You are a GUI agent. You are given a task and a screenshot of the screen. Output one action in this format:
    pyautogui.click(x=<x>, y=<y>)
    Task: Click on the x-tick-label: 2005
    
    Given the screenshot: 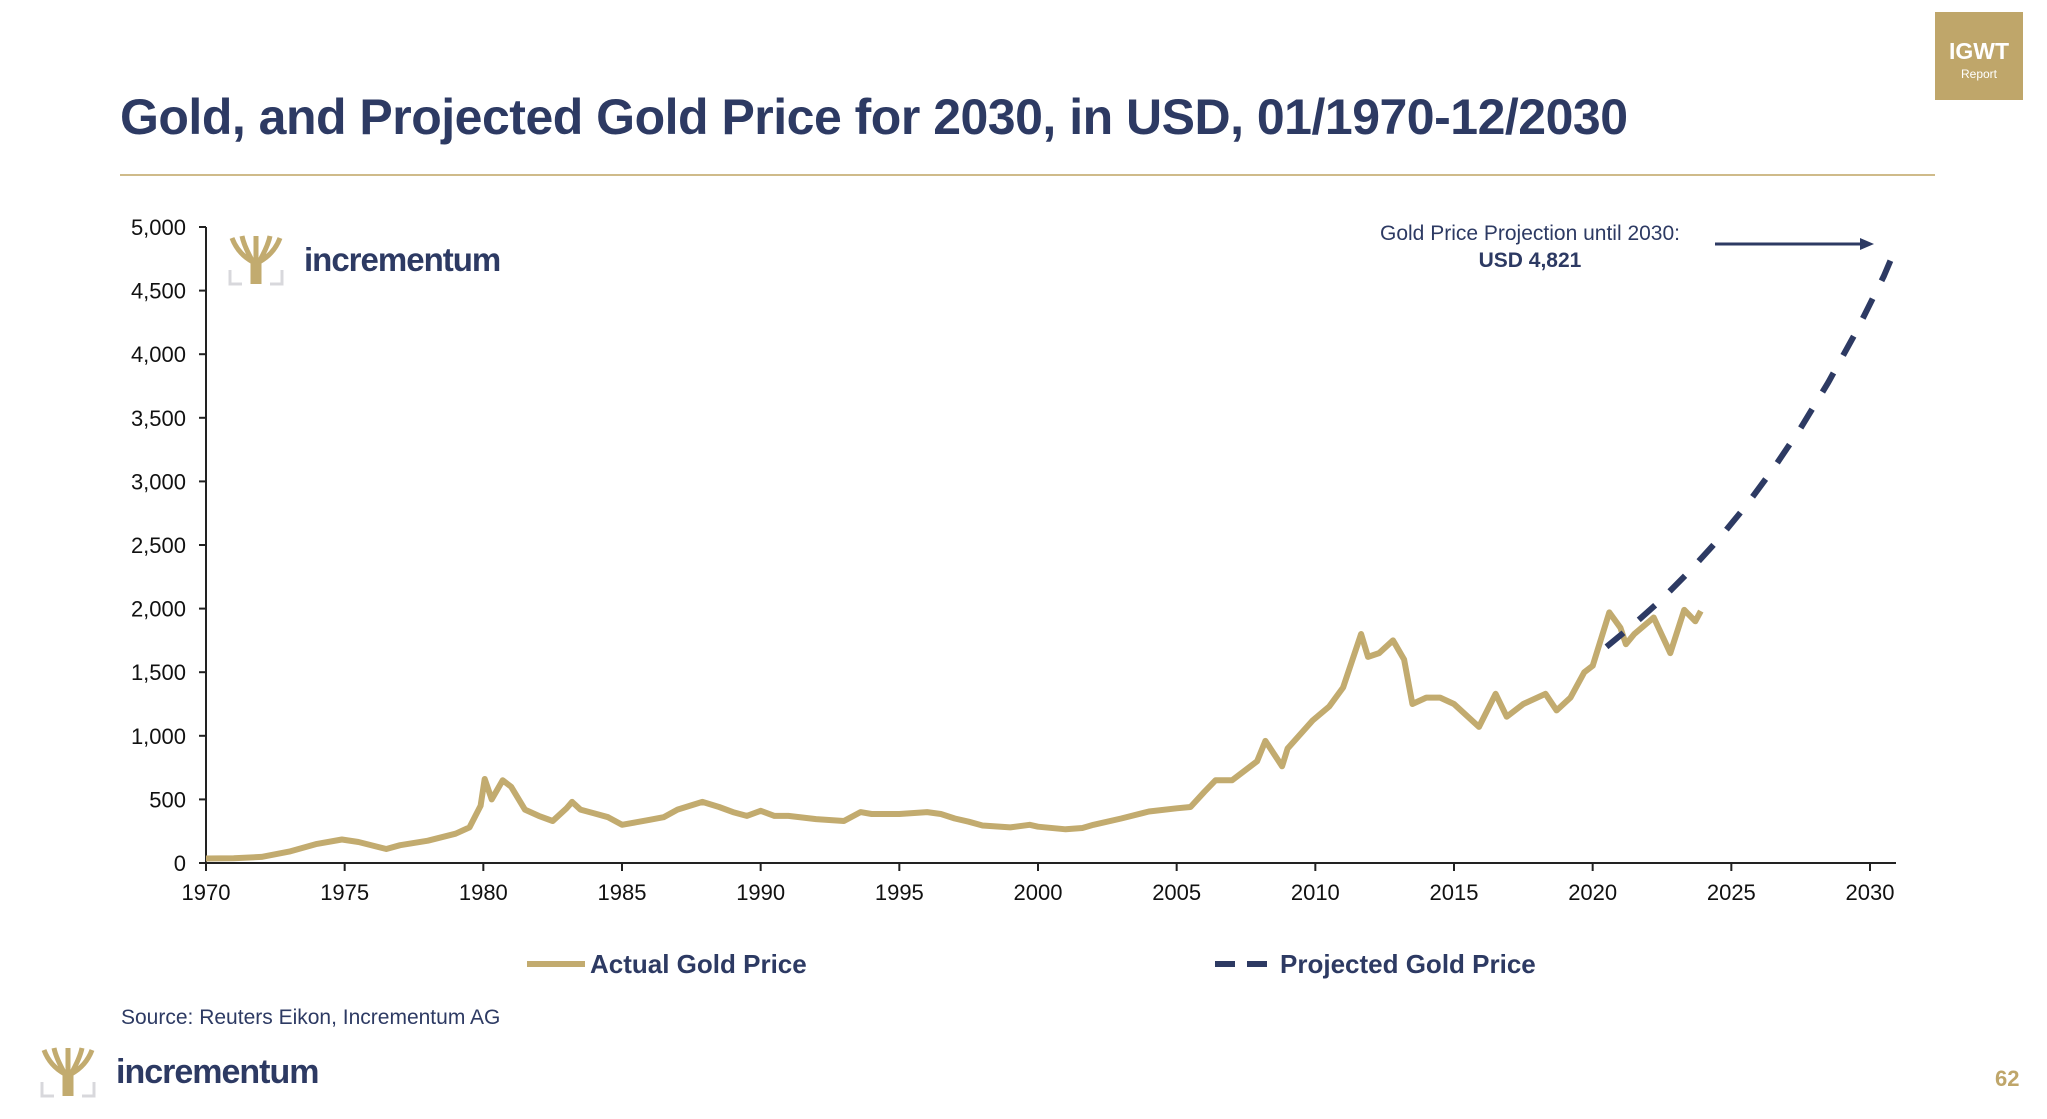 What is the action you would take?
    pyautogui.click(x=1176, y=892)
    